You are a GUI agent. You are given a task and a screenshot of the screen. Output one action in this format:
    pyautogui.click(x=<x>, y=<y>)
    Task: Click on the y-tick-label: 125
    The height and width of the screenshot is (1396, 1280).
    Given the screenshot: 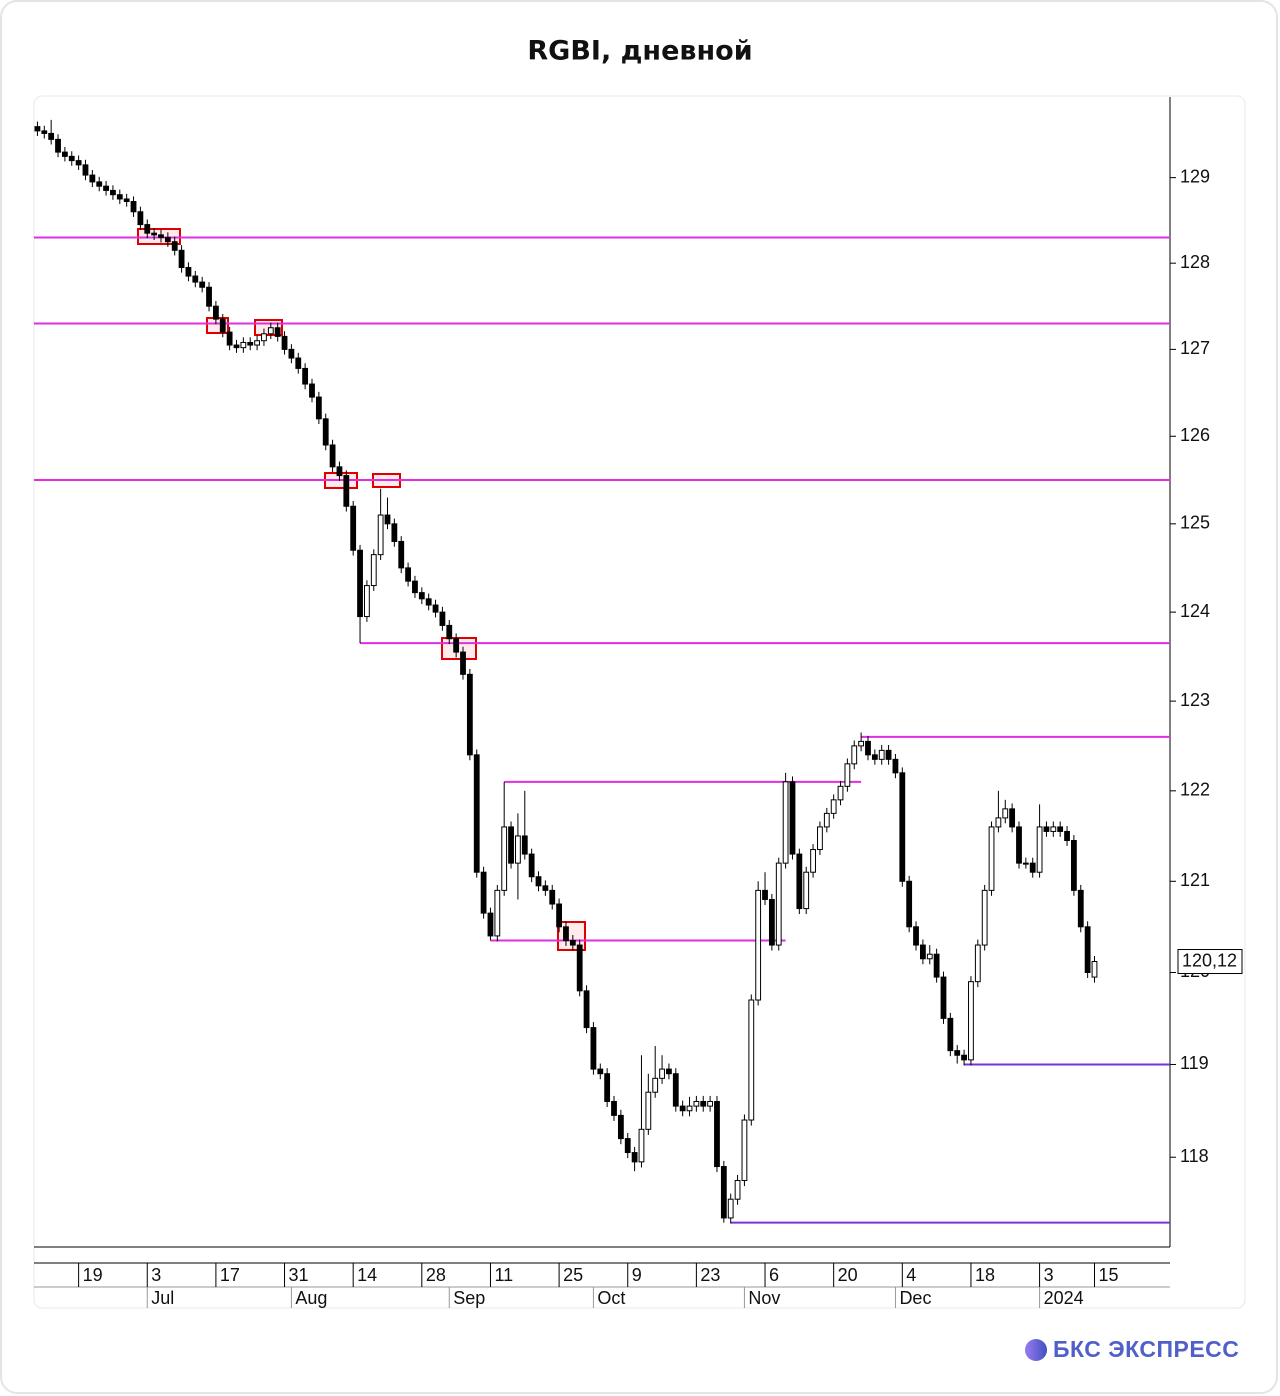 What is the action you would take?
    pyautogui.click(x=1195, y=523)
    